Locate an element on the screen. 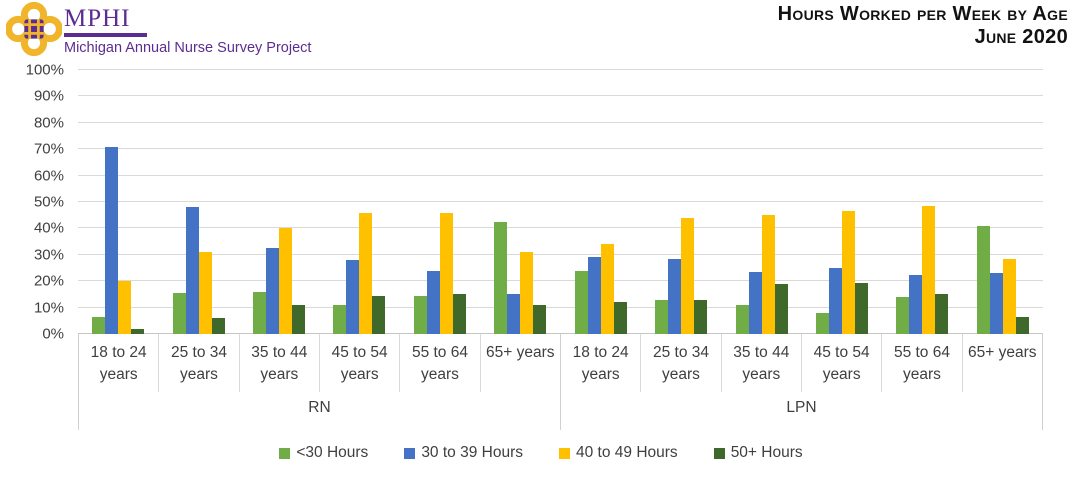 The image size is (1082, 498). legend-item: 30 to 39 Hours is located at coordinates (463, 453).